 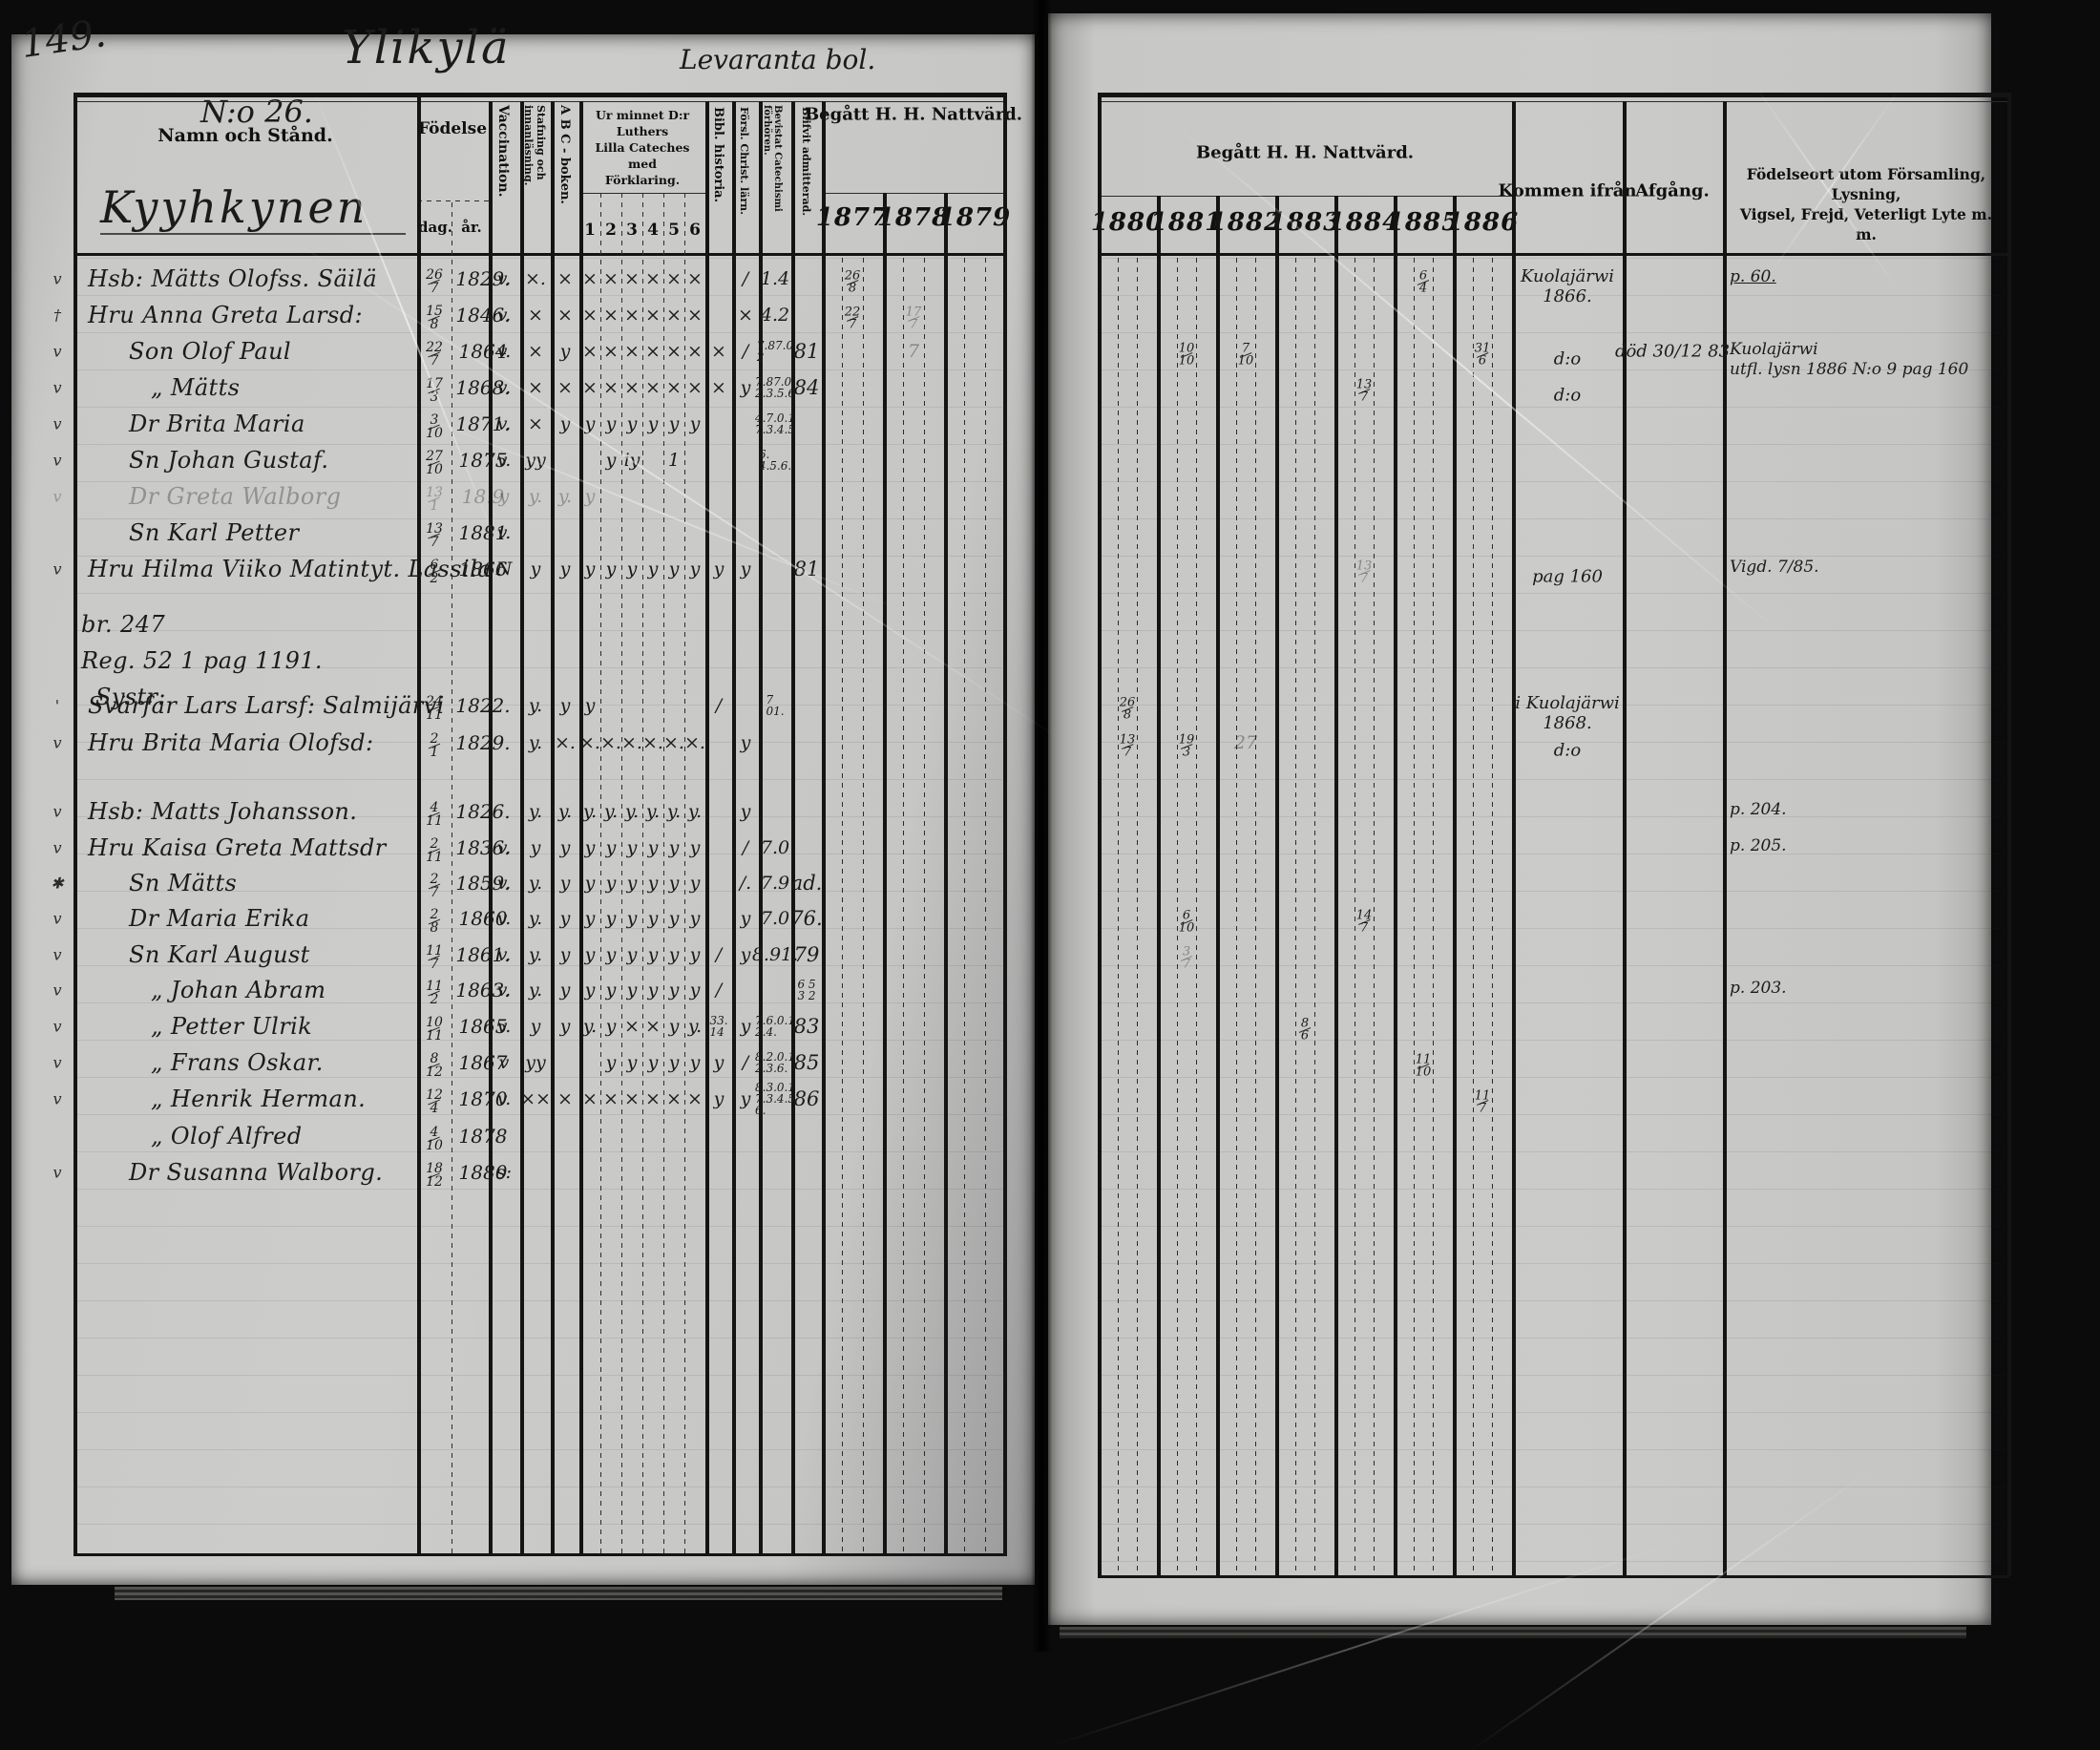 What do you see at coordinates (806, 1098) in the screenshot?
I see `handwritten-mark: 86` at bounding box center [806, 1098].